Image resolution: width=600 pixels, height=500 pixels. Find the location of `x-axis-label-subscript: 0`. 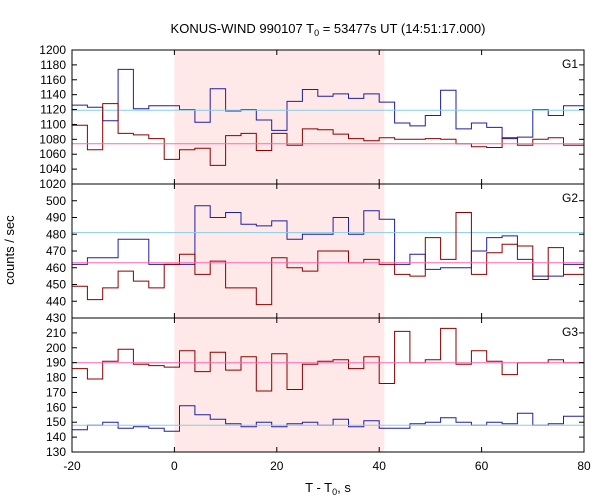

x-axis-label-subscript: 0 is located at coordinates (334, 492).